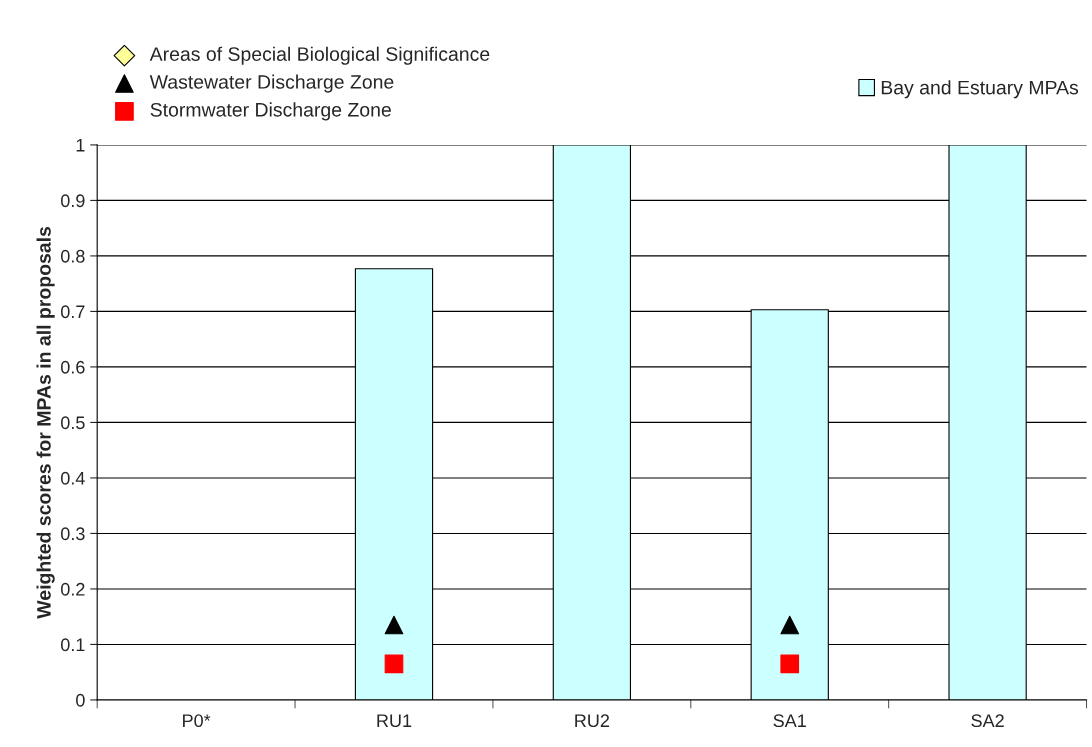  What do you see at coordinates (592, 721) in the screenshot?
I see `x-tick-label: RU2` at bounding box center [592, 721].